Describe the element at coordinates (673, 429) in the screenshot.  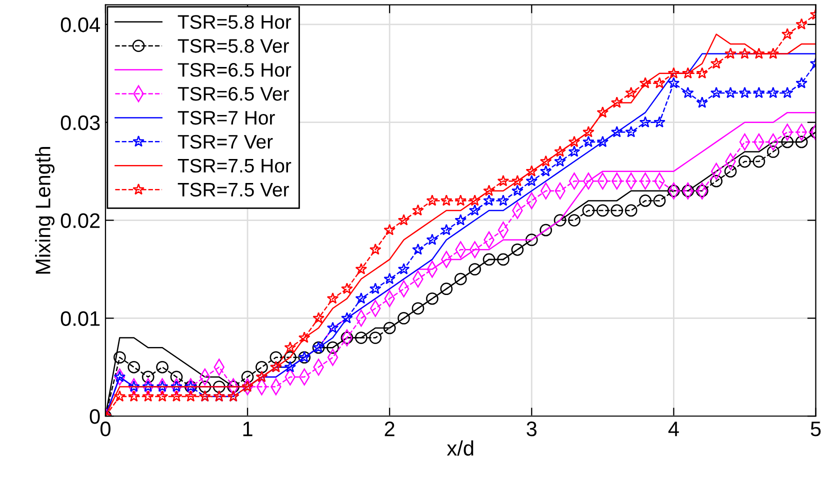
I see `x-tick-label: 4` at that location.